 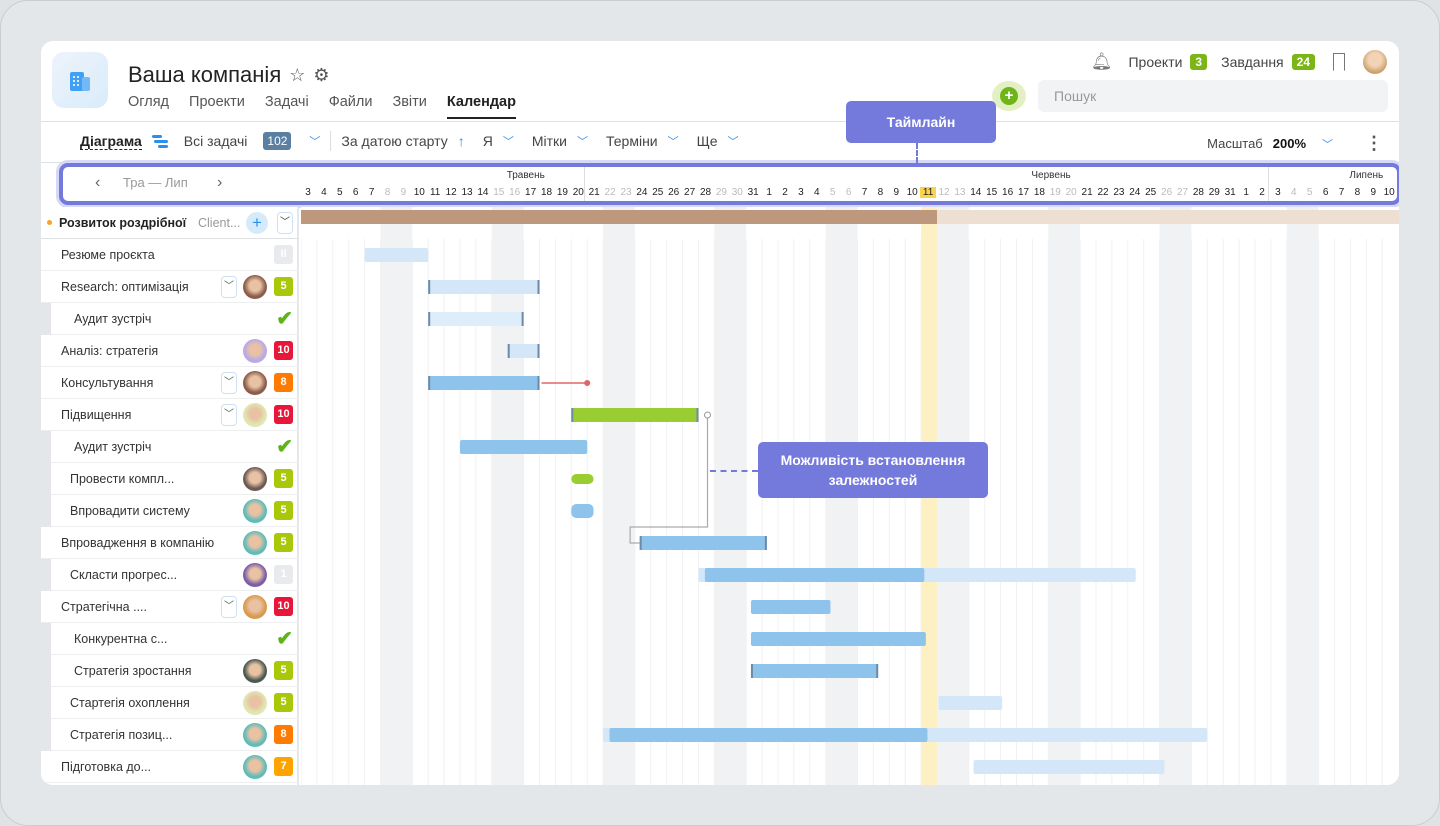 What do you see at coordinates (1289, 143) in the screenshot?
I see `scale-select: 200%` at bounding box center [1289, 143].